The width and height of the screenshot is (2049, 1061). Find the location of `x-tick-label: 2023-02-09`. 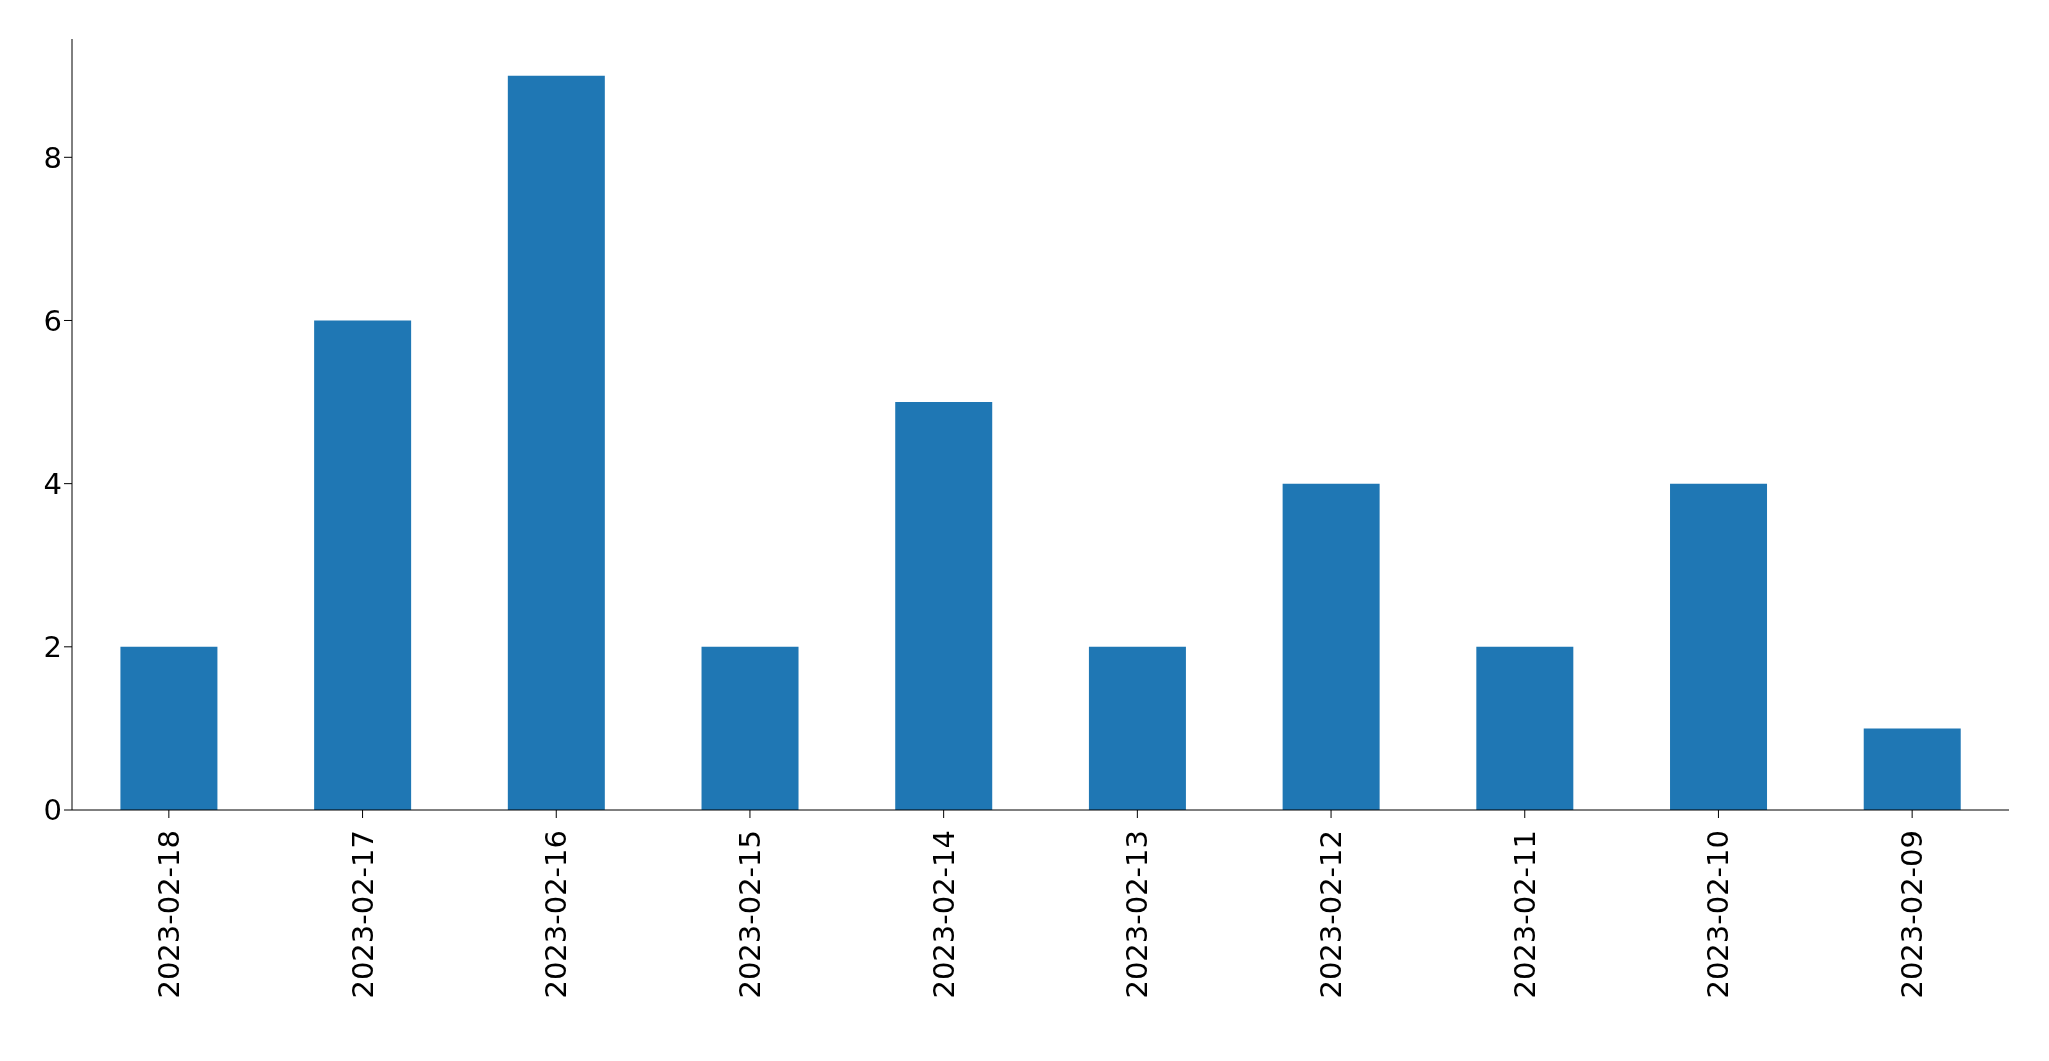

x-tick-label: 2023-02-09 is located at coordinates (1912, 914).